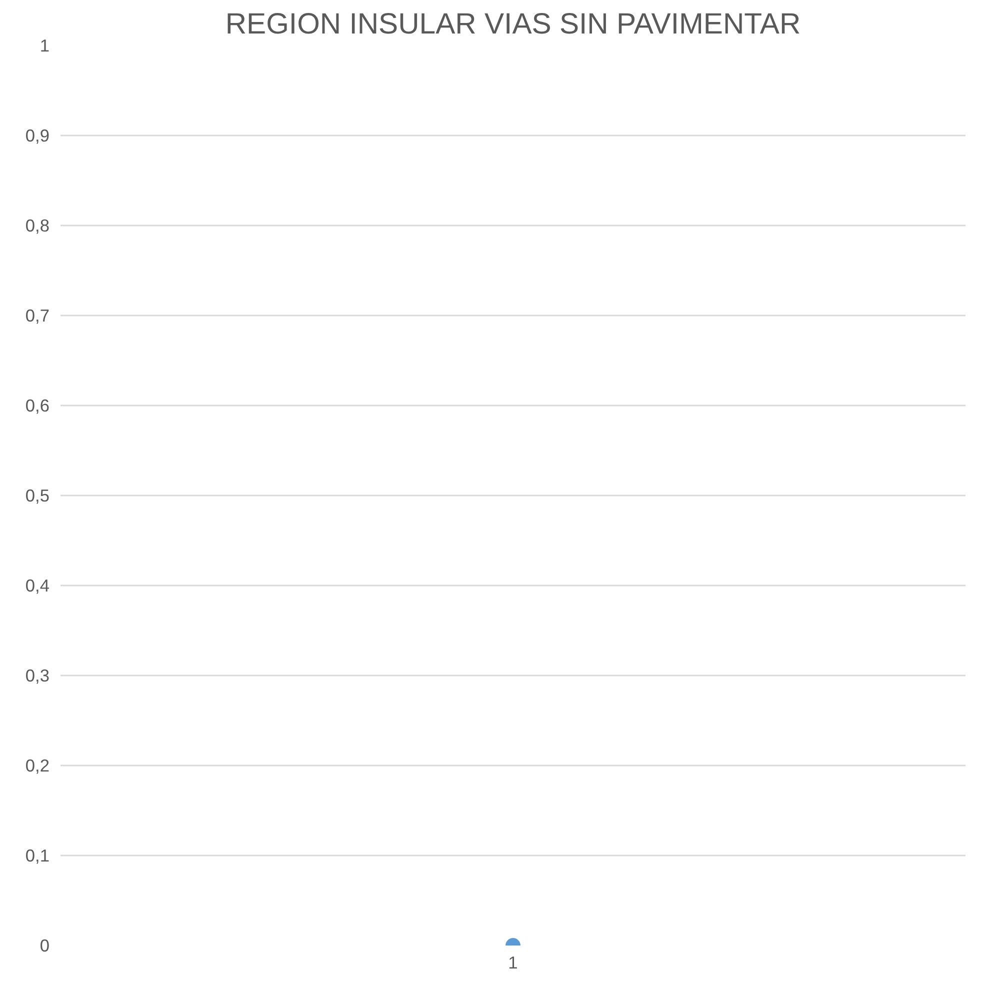  I want to click on y-tick-label: 0,7, so click(37, 316).